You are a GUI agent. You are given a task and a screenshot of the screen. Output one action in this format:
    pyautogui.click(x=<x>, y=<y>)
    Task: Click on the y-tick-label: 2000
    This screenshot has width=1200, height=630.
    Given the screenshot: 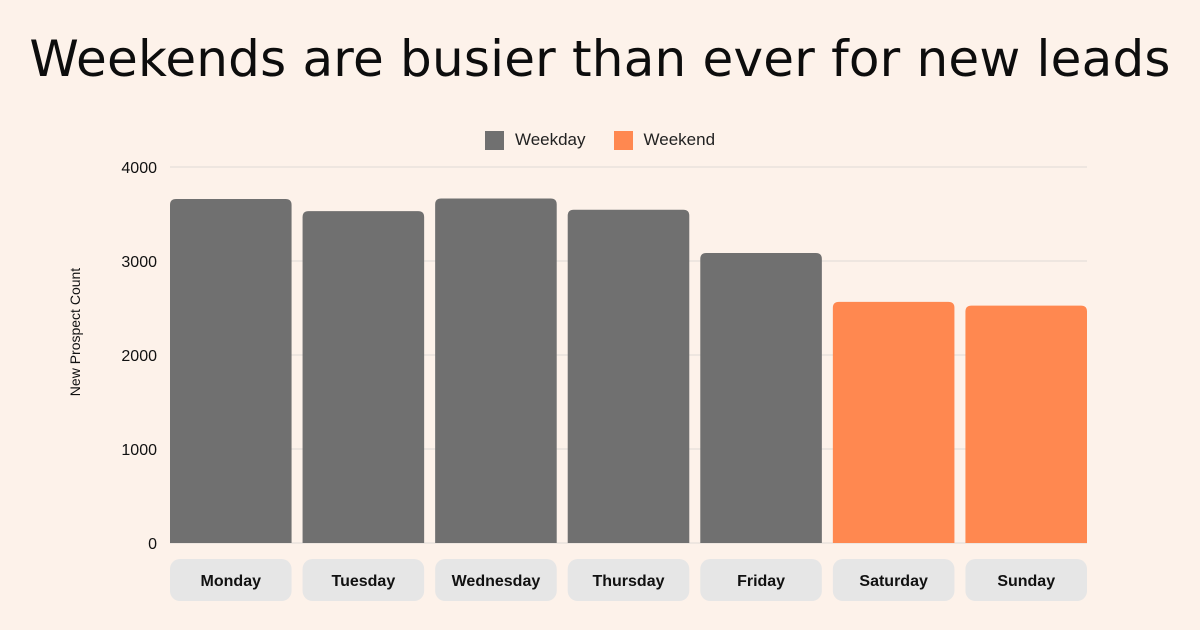 What is the action you would take?
    pyautogui.click(x=139, y=356)
    